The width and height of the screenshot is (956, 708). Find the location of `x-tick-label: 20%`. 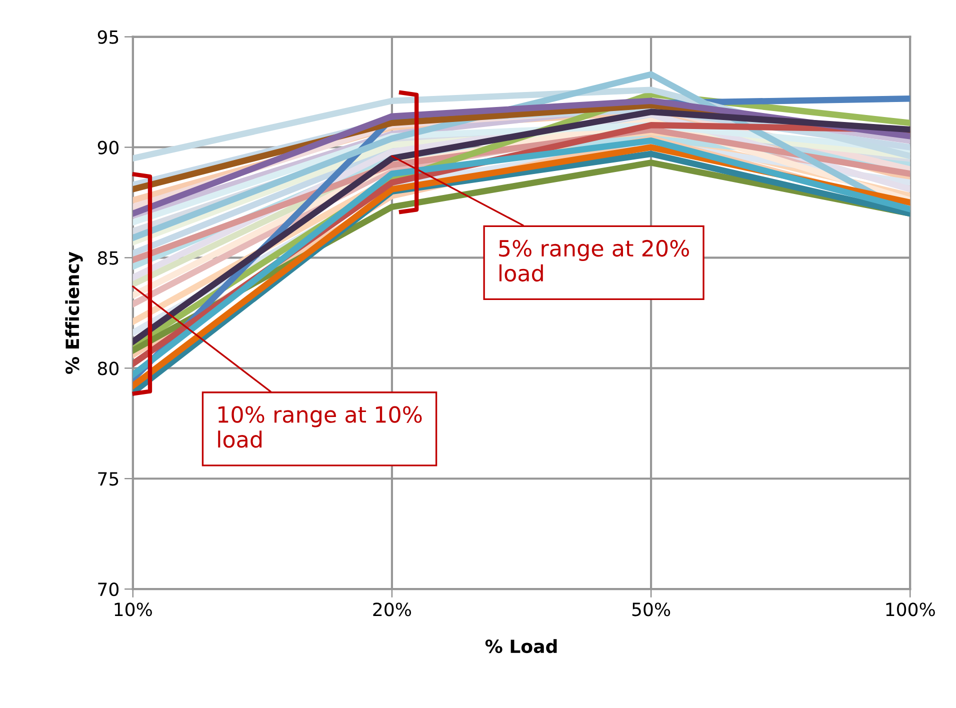

x-tick-label: 20% is located at coordinates (392, 609).